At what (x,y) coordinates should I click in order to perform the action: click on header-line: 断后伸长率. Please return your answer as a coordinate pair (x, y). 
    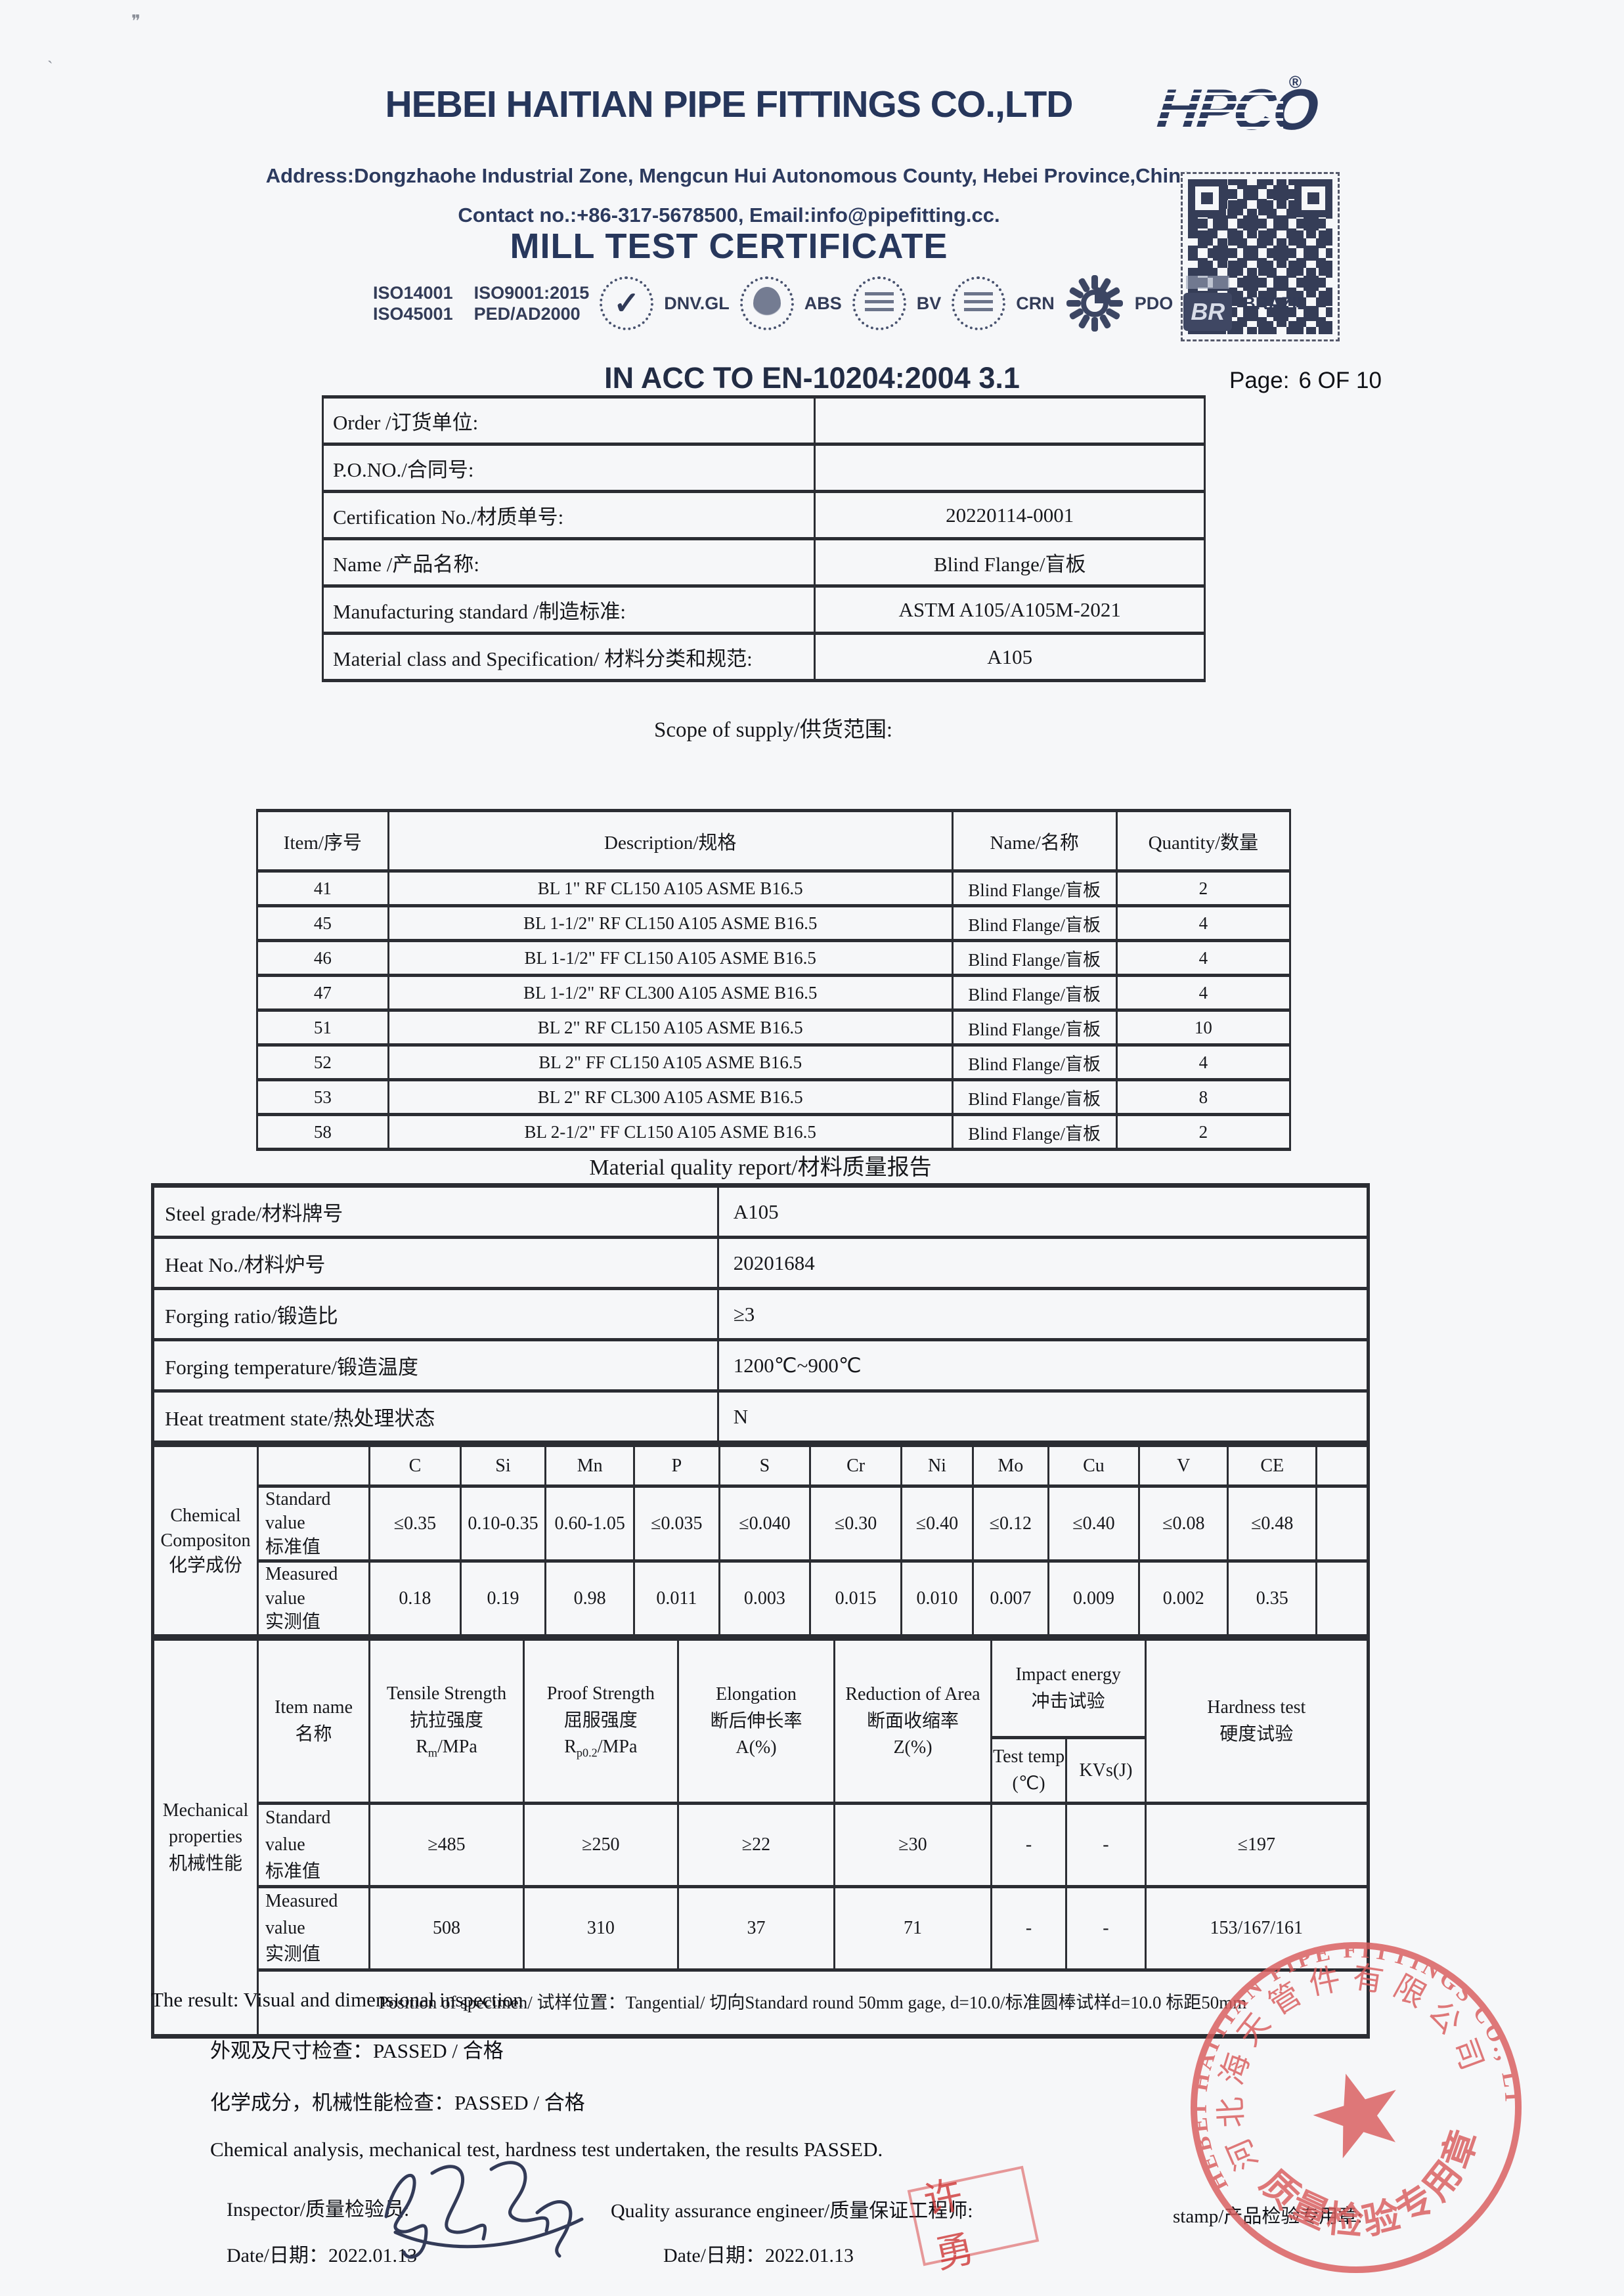
    Looking at the image, I should click on (756, 1721).